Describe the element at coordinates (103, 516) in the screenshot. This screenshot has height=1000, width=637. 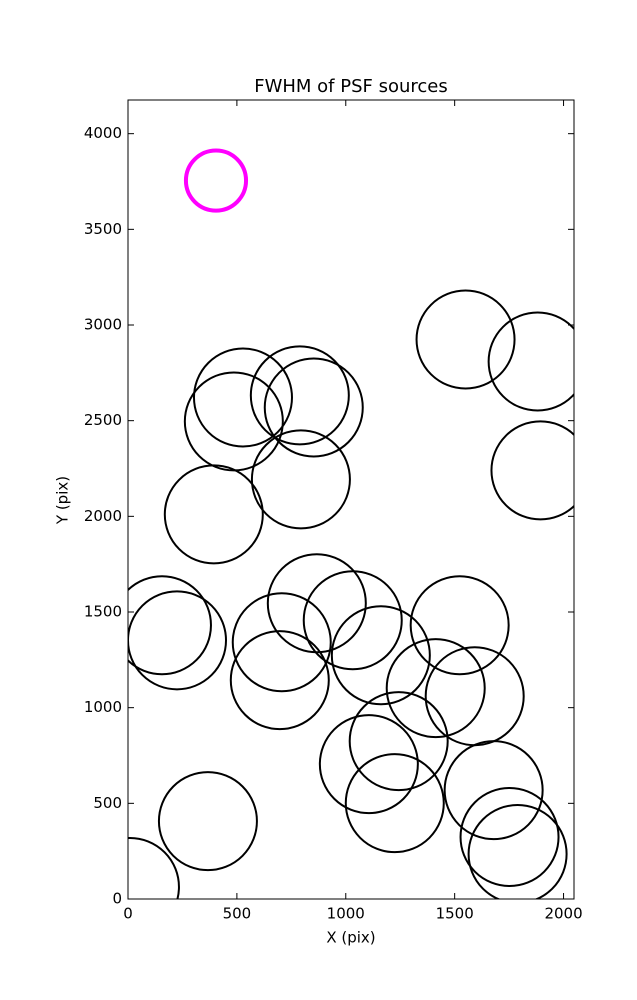
I see `y-tick-label: 2000` at that location.